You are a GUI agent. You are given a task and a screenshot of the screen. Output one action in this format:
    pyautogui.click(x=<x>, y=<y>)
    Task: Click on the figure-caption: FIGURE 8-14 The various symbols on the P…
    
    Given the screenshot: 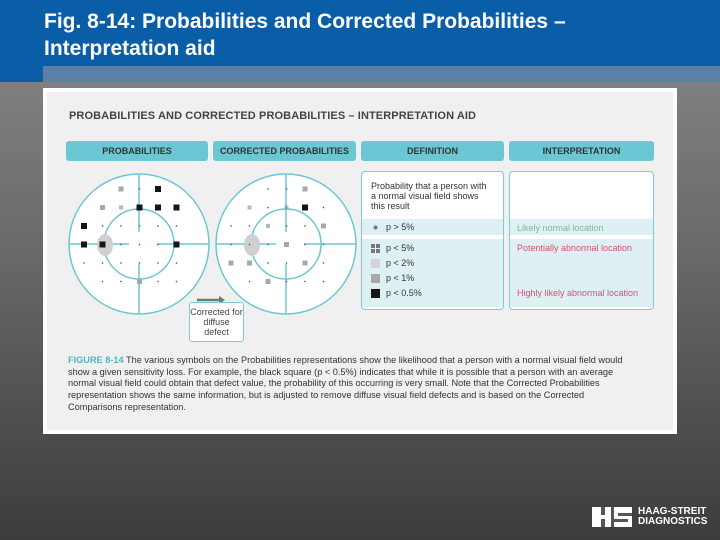 What is the action you would take?
    pyautogui.click(x=353, y=384)
    